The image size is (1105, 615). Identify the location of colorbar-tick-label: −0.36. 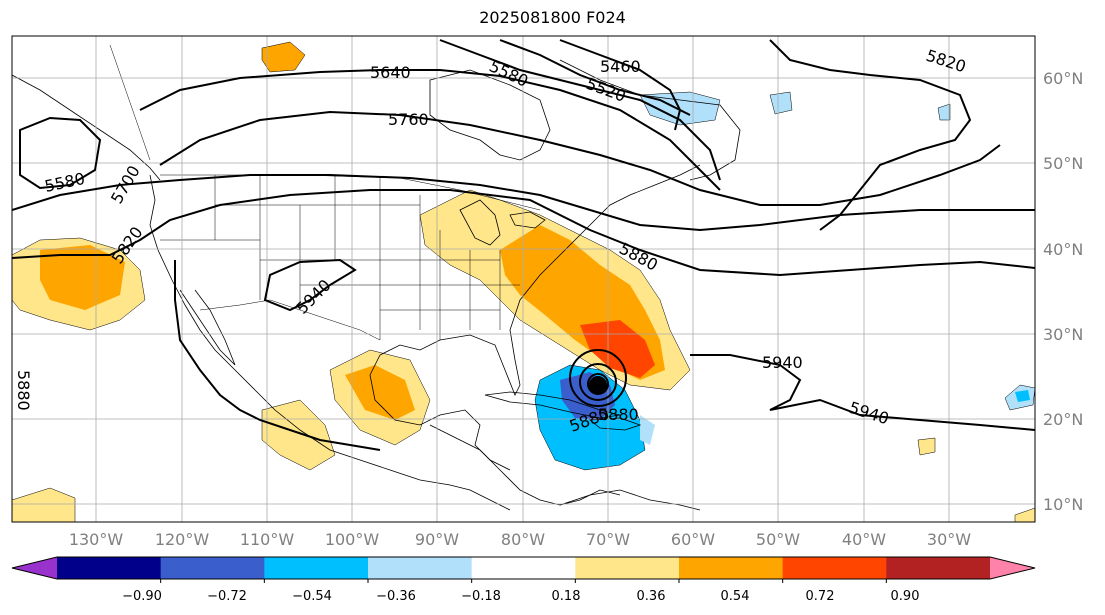
(396, 596).